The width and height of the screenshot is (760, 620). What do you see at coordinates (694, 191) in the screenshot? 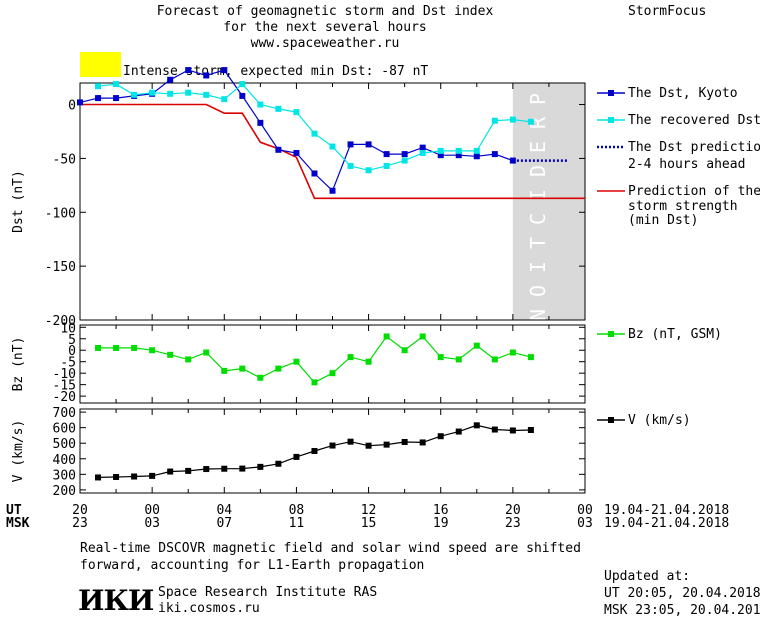
I see `legend-storm-1: Prediction of the` at bounding box center [694, 191].